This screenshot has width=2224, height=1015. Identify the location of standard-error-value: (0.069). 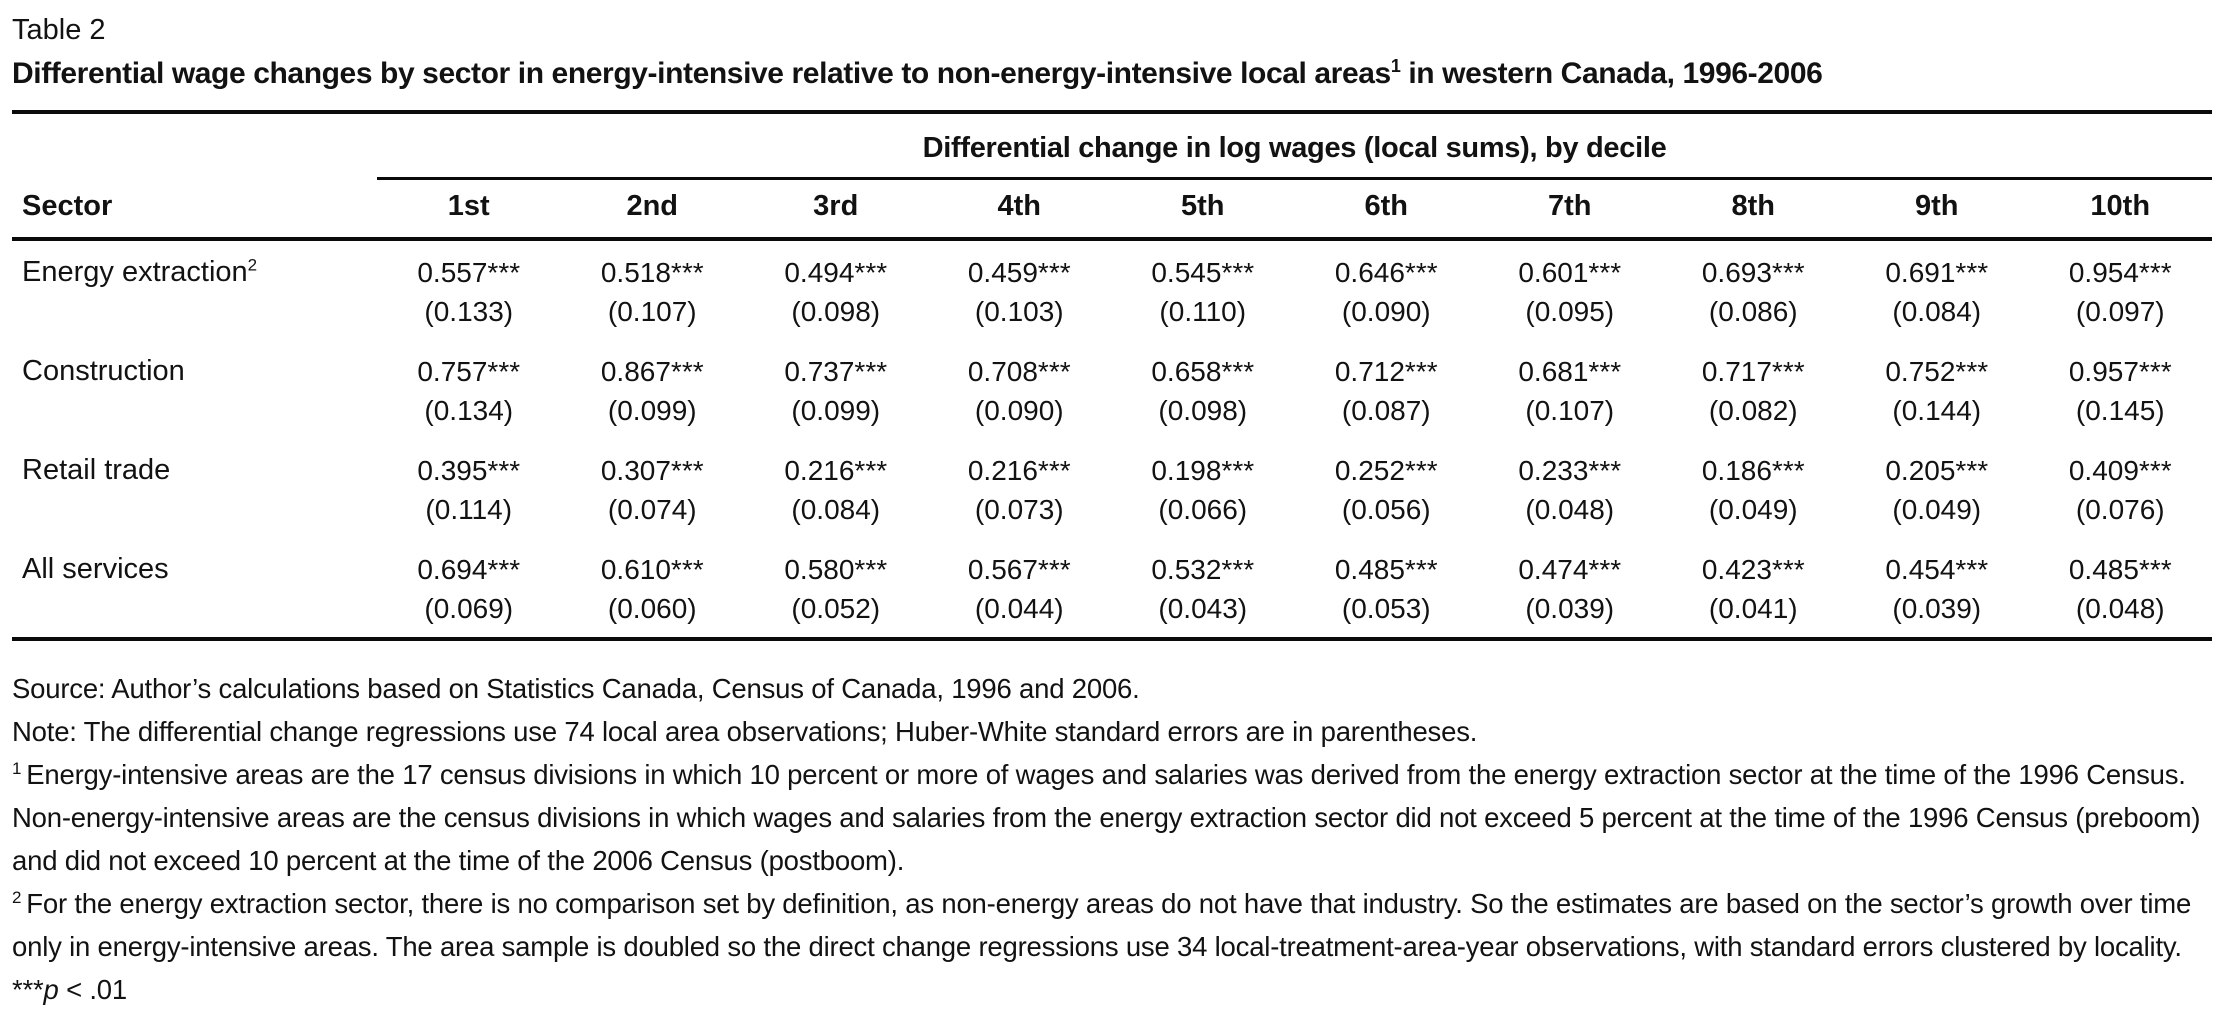
(469, 608).